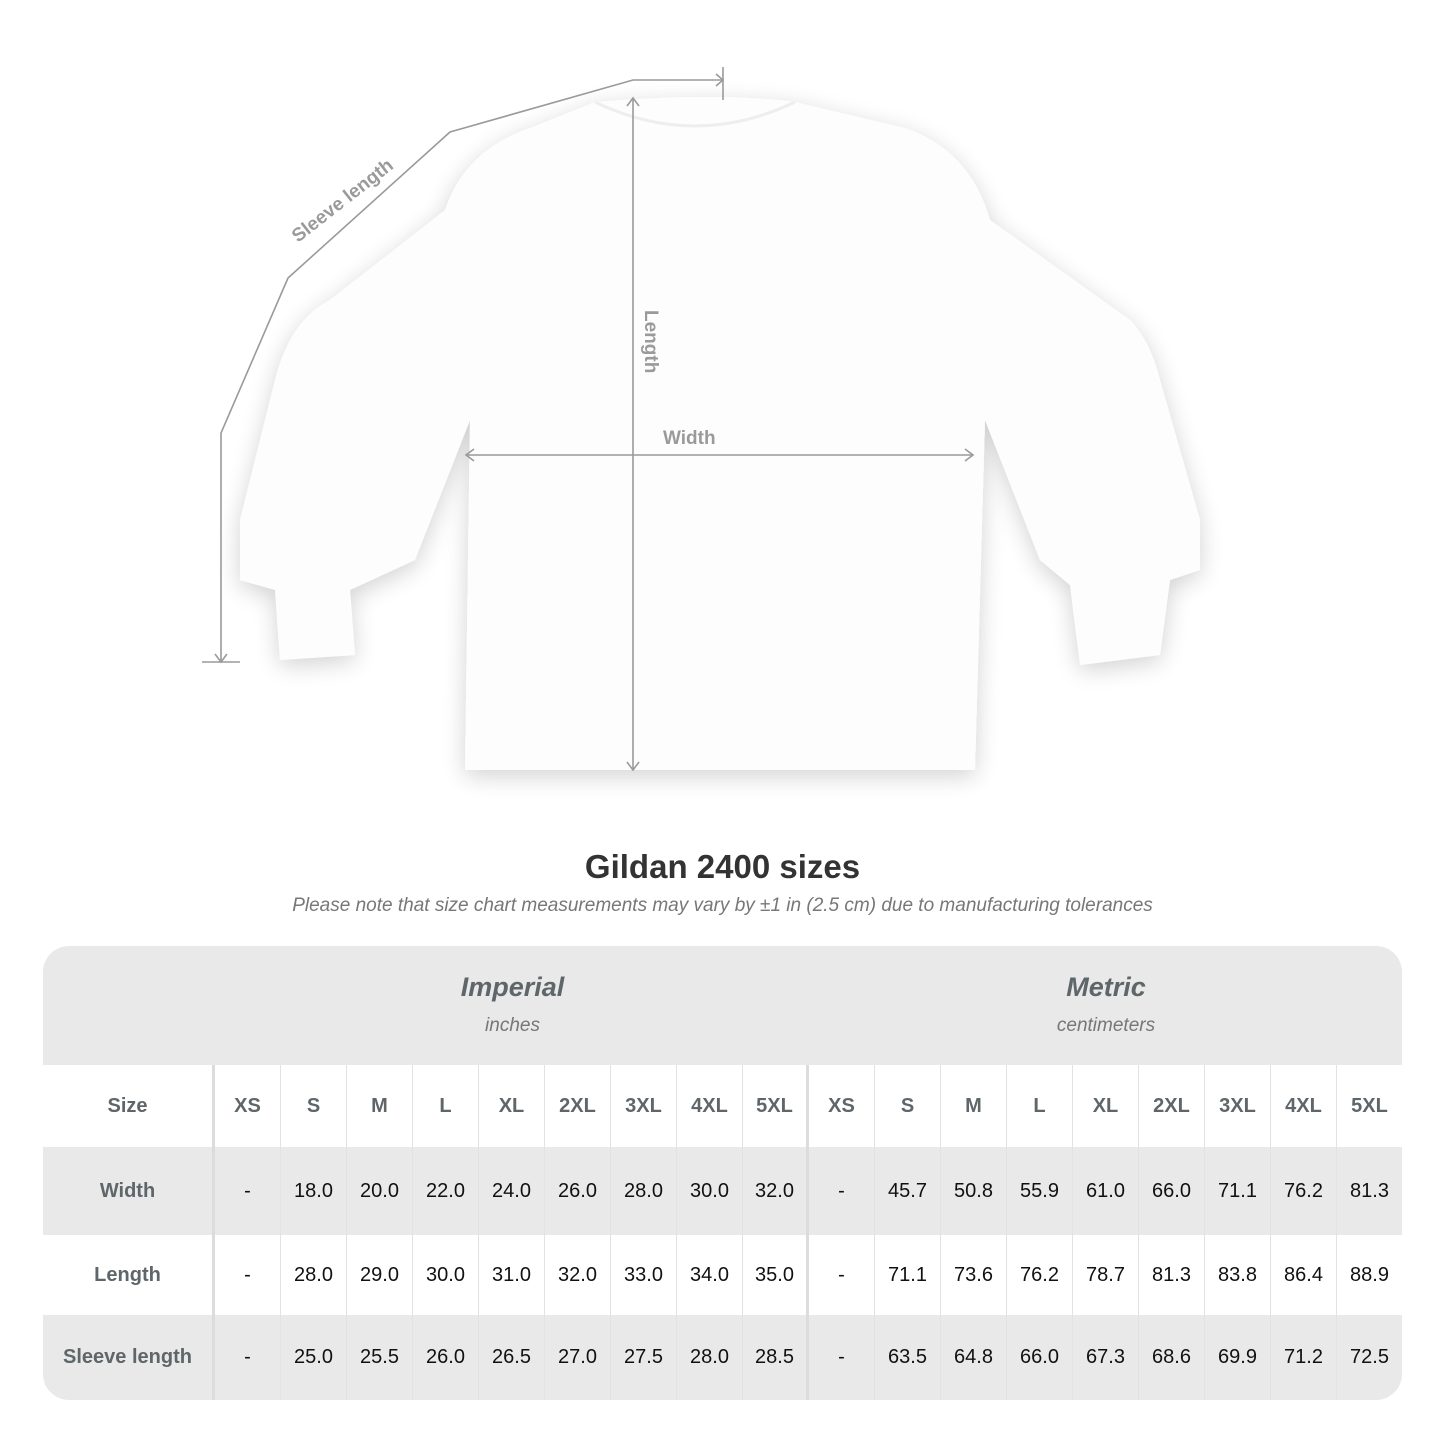  Describe the element at coordinates (650, 341) in the screenshot. I see `length-label: Length` at that location.